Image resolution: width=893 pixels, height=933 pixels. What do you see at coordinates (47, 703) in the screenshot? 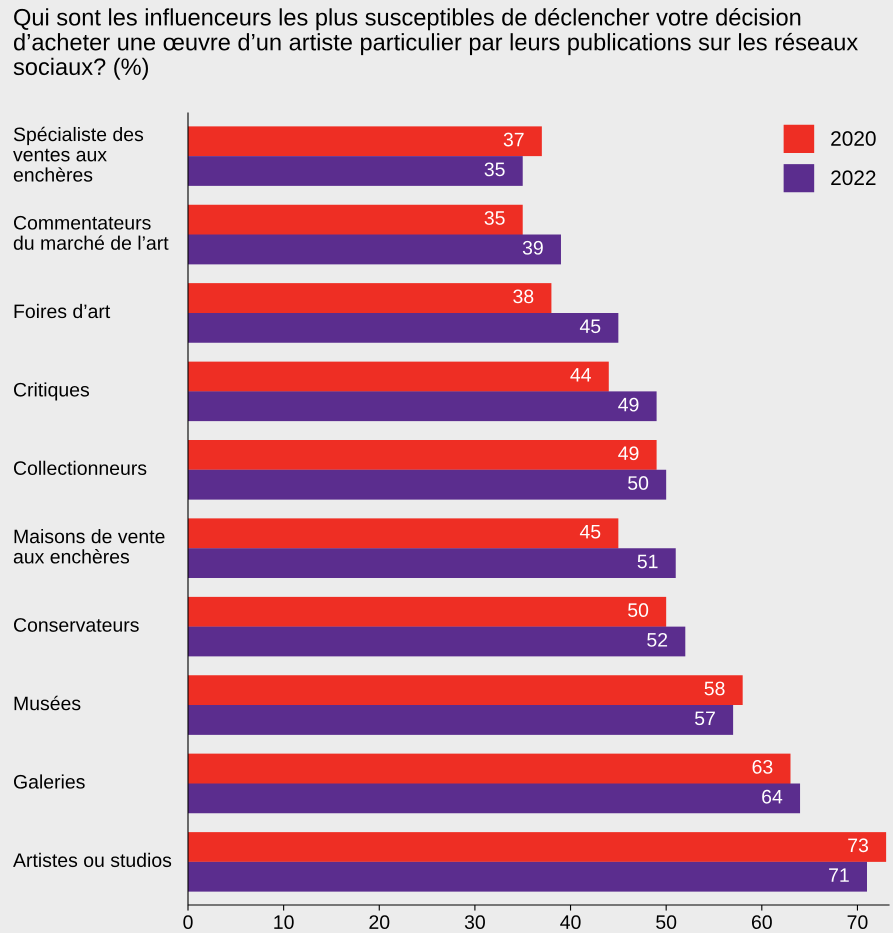
I see `y-tick-label: Musées` at bounding box center [47, 703].